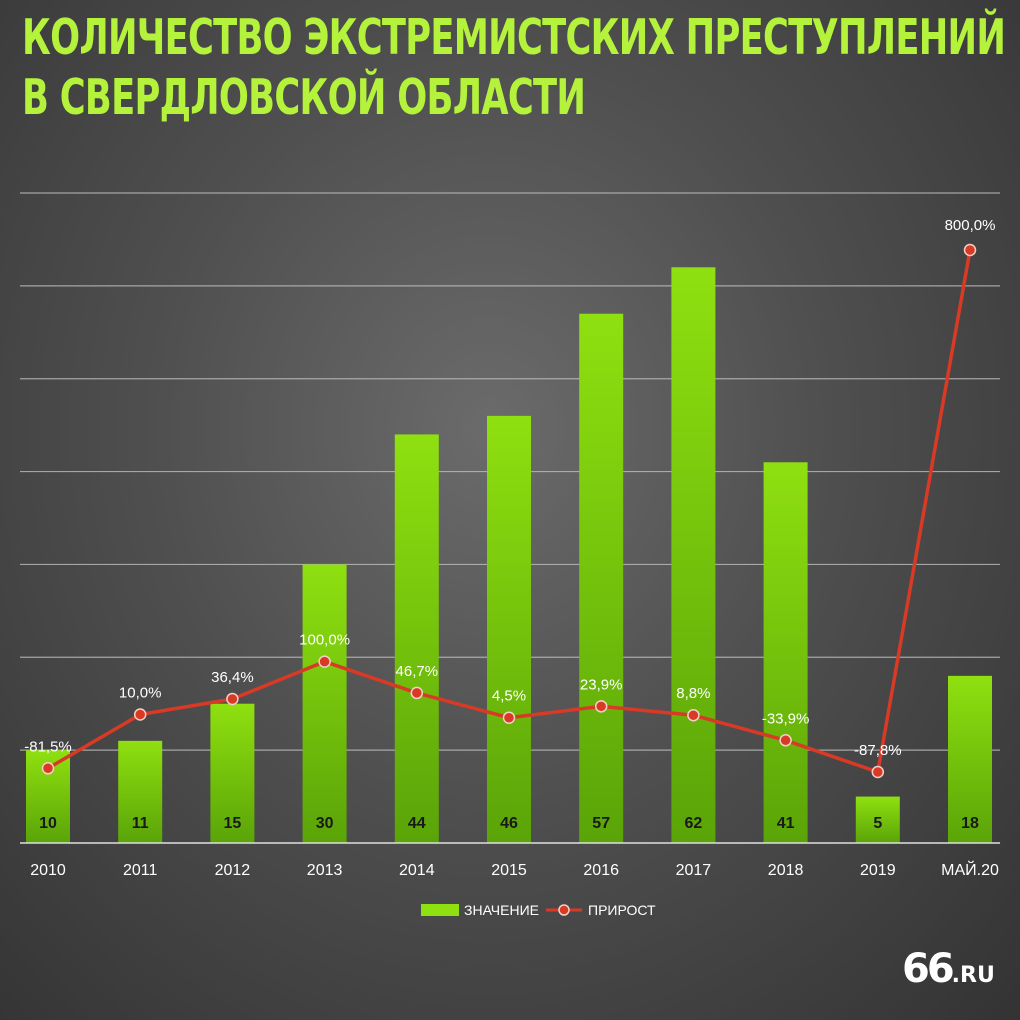  I want to click on bar-value-label: 11, so click(140, 823).